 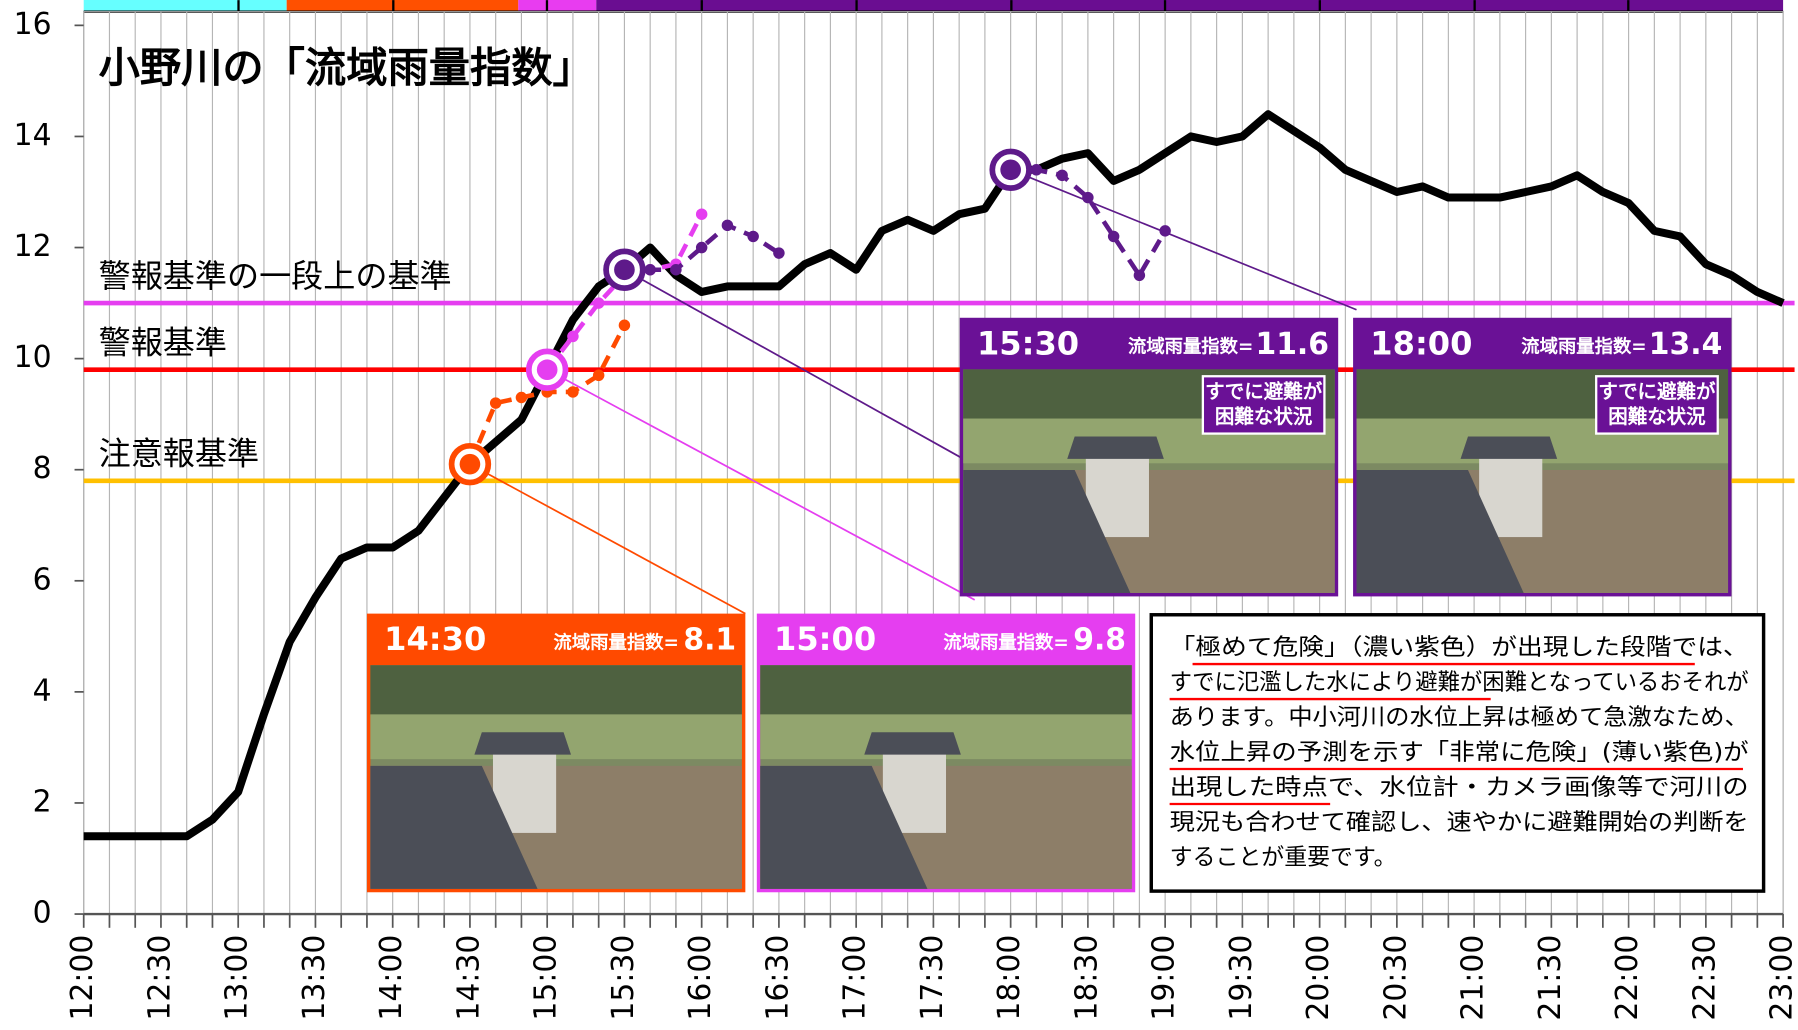 What do you see at coordinates (1459, 648) in the screenshot?
I see `note-line: 「極めて危険」（濃い紫色）が出現した段階では、` at bounding box center [1459, 648].